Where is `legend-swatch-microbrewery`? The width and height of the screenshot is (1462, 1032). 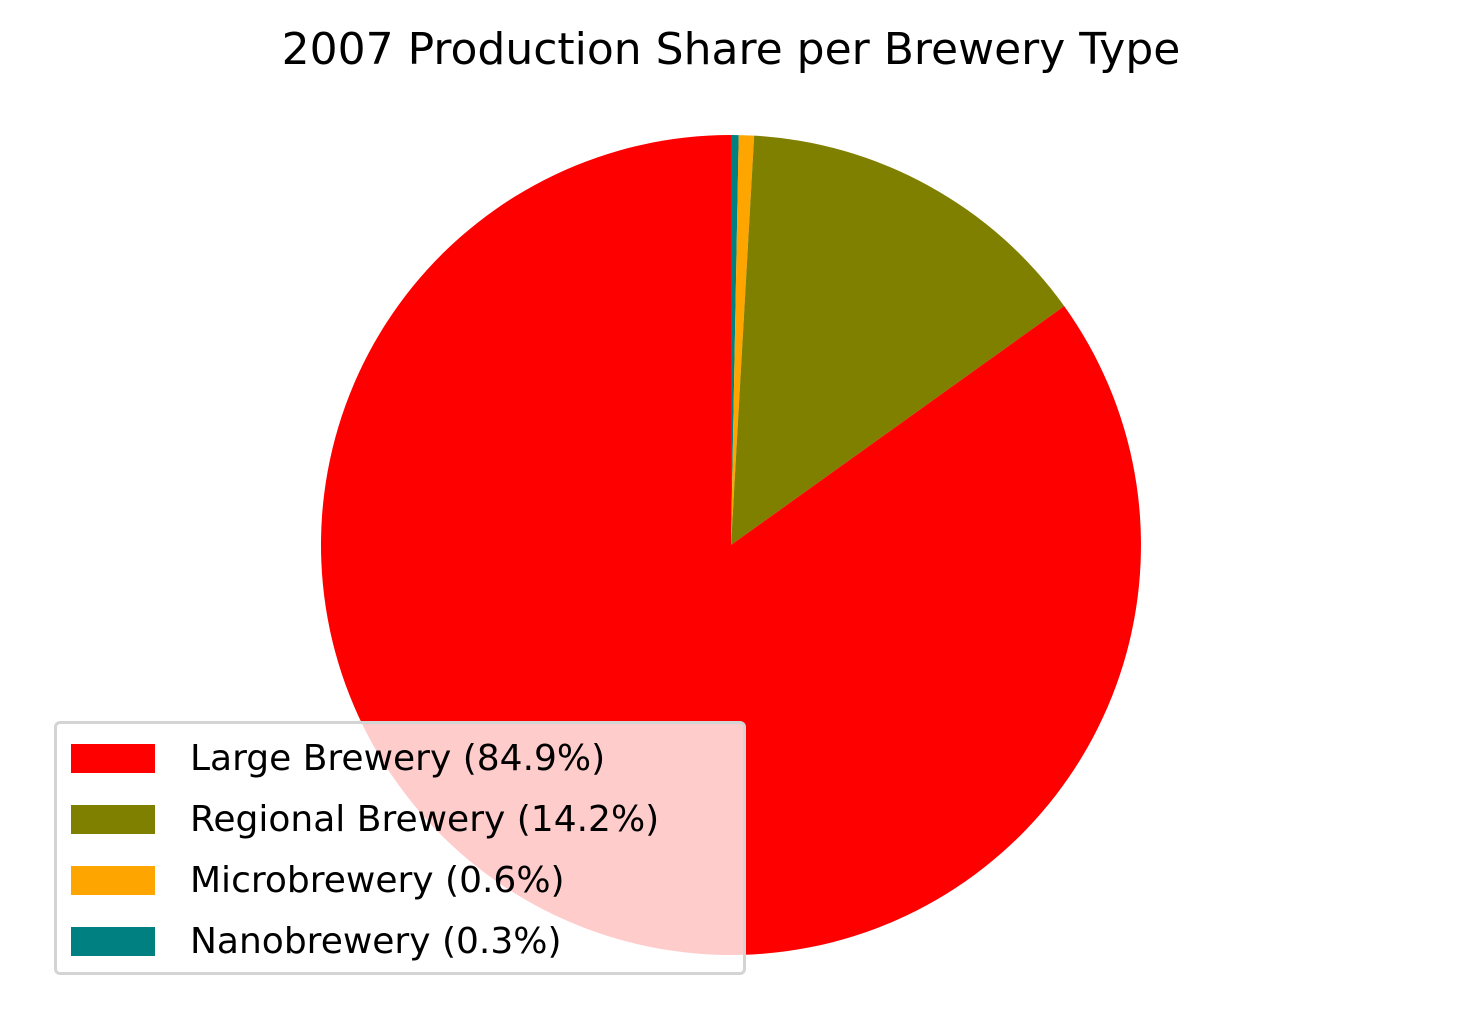 legend-swatch-microbrewery is located at coordinates (113, 880).